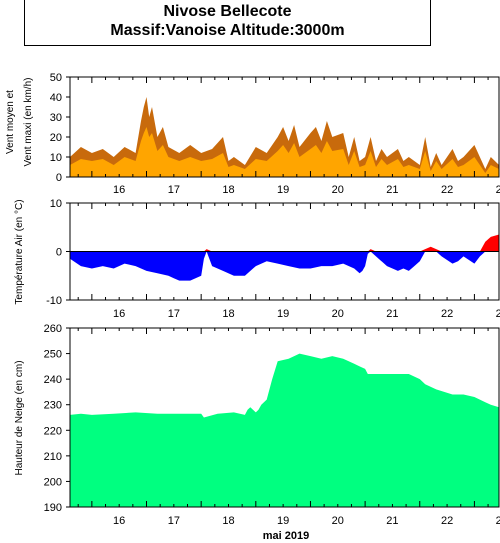 The image size is (500, 543). I want to click on wind-ytick-label: 10, so click(56, 158).